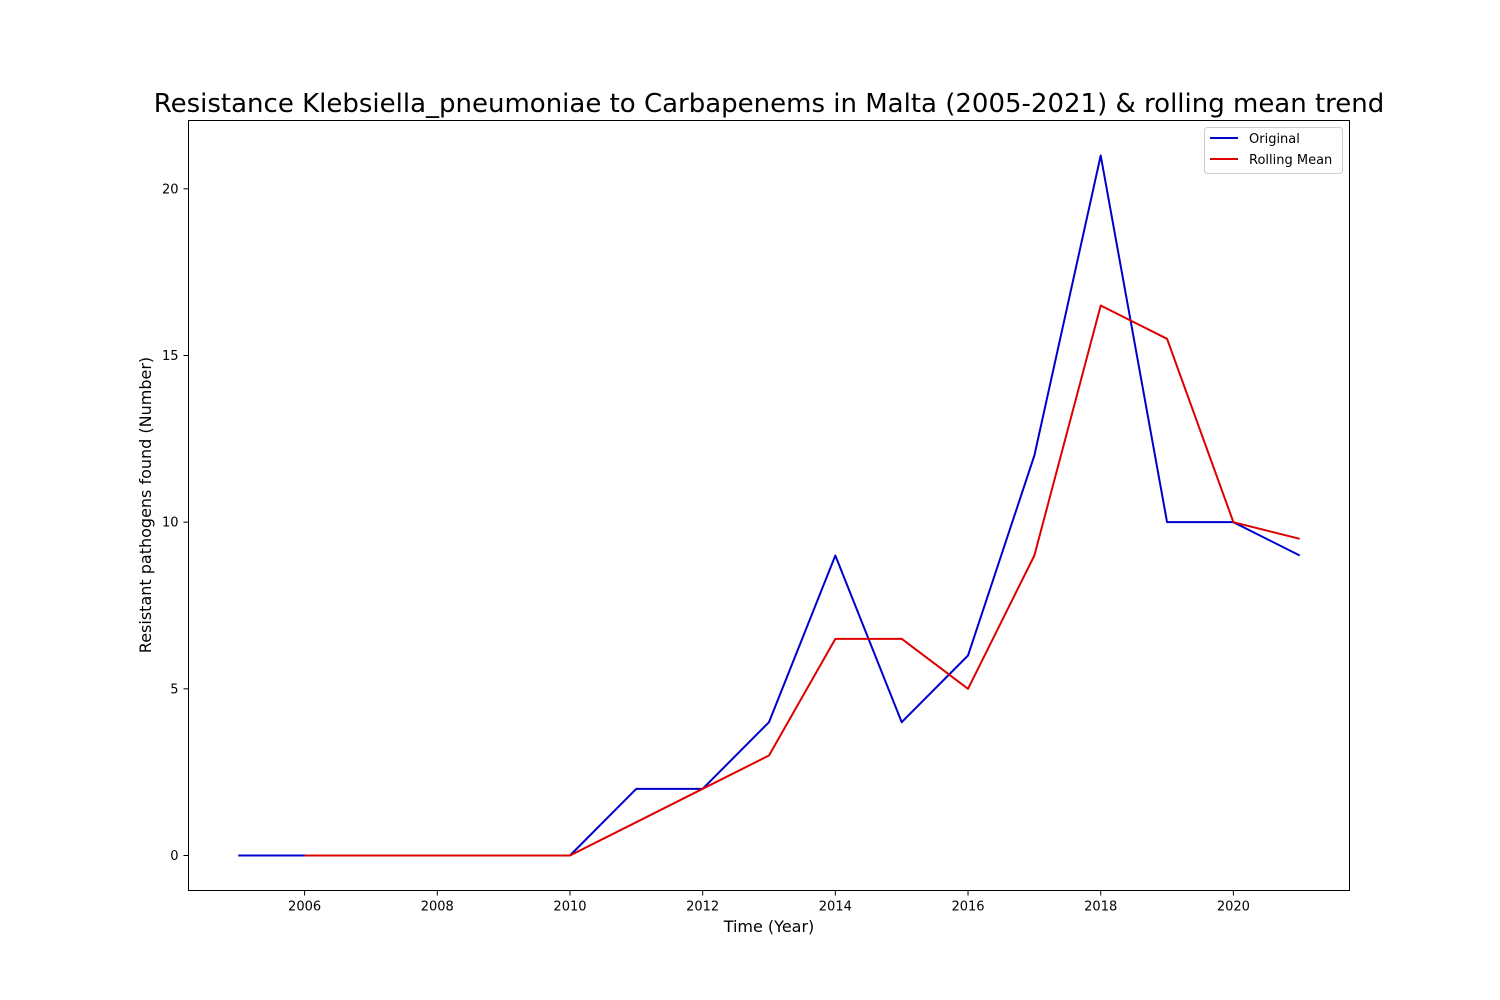 The width and height of the screenshot is (1500, 1000). Describe the element at coordinates (174, 689) in the screenshot. I see `y-tick-label: 5` at that location.